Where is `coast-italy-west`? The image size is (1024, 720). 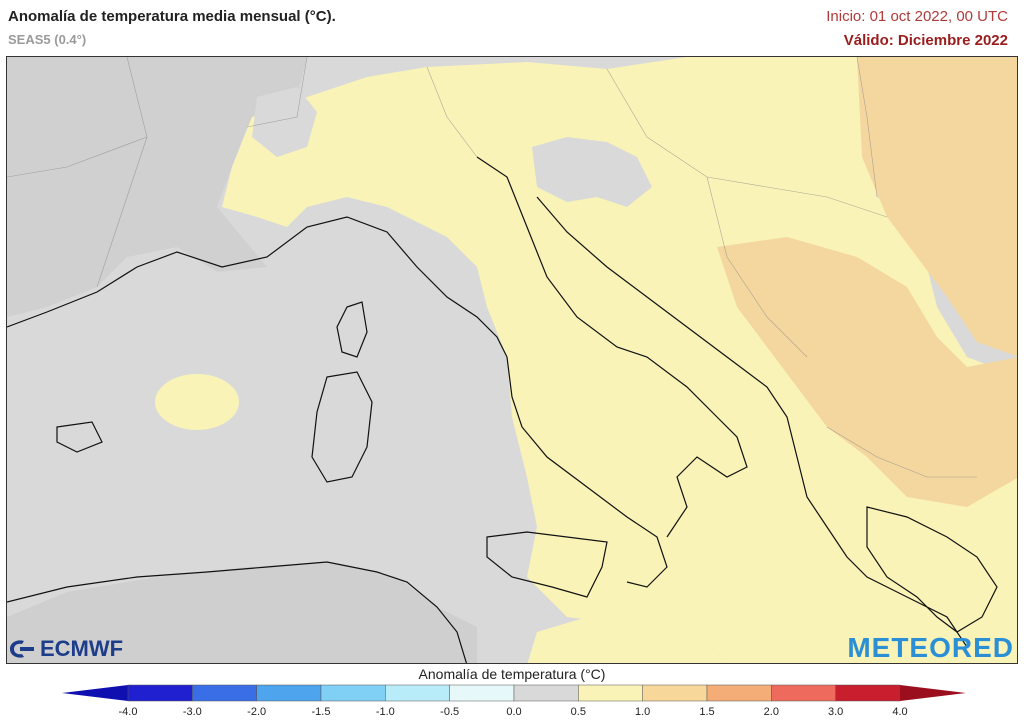 coast-italy-west is located at coordinates (587, 472).